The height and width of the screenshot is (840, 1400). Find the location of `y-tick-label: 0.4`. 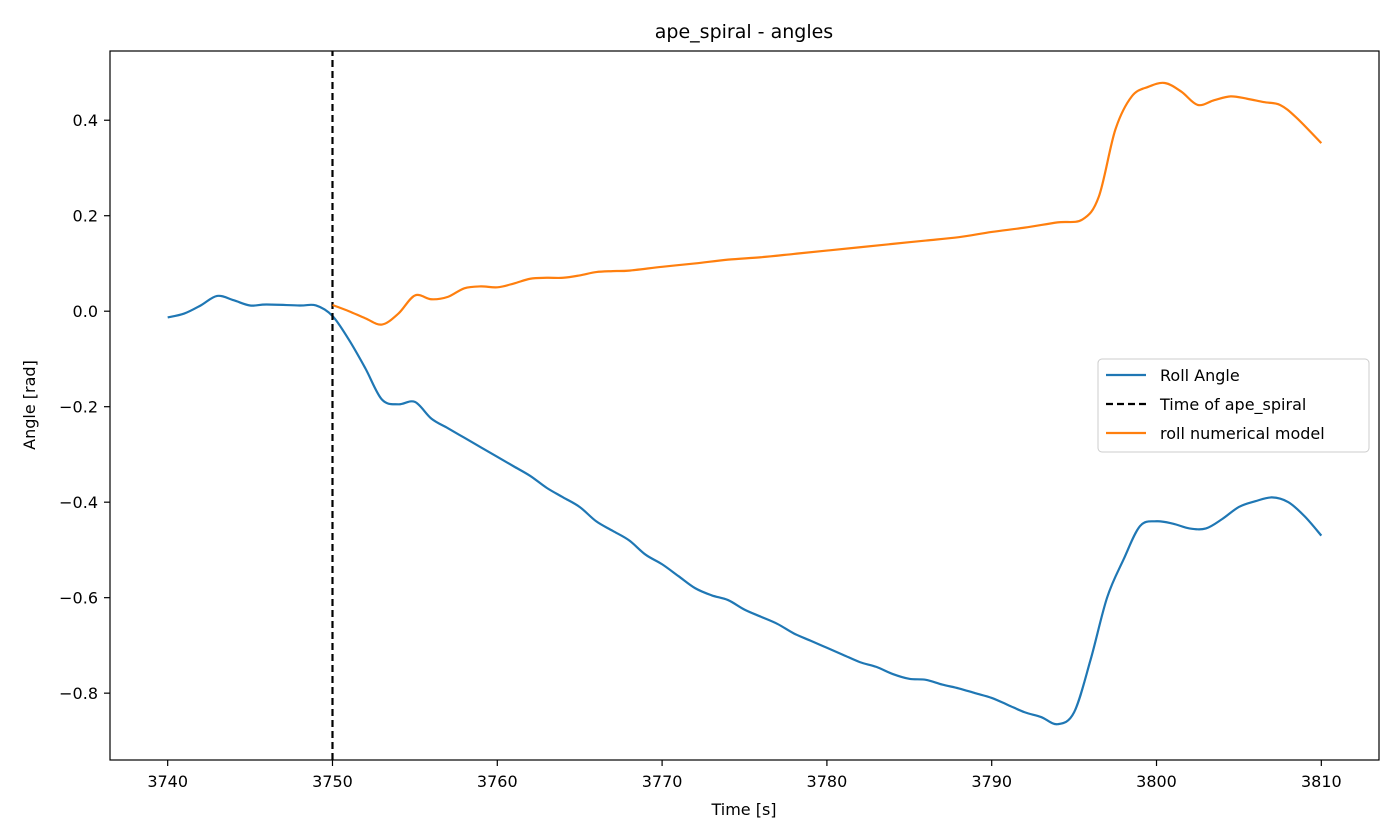

y-tick-label: 0.4 is located at coordinates (85, 120).